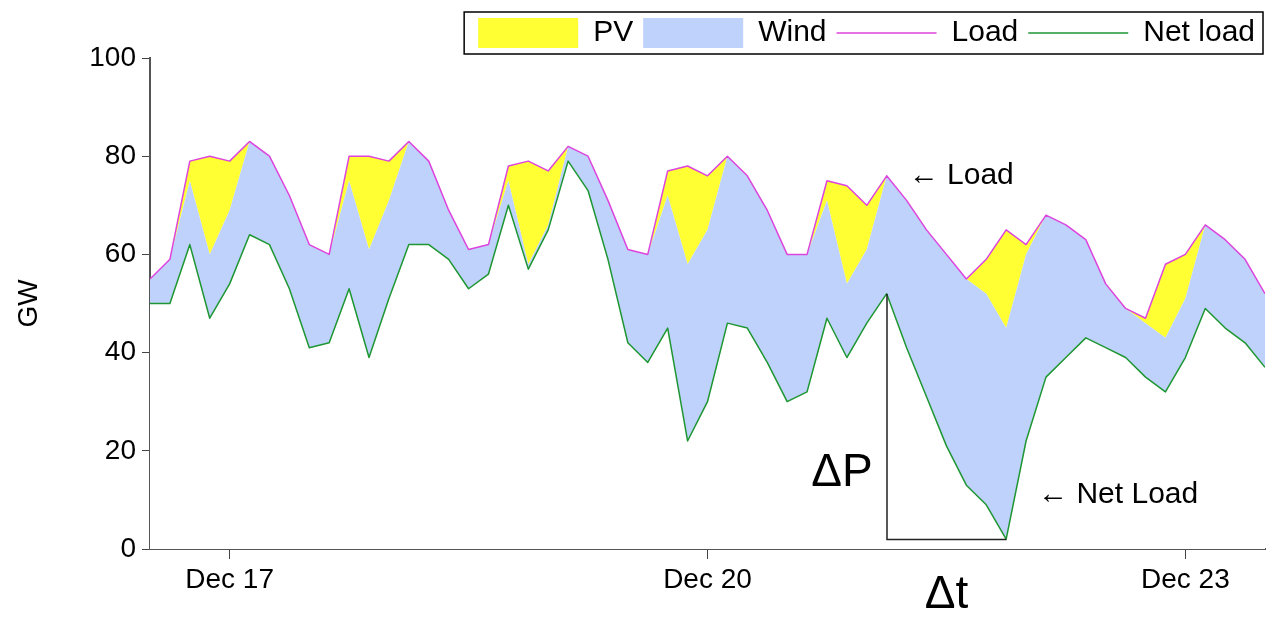 The width and height of the screenshot is (1277, 621). What do you see at coordinates (613, 31) in the screenshot?
I see `legend-label: PV` at bounding box center [613, 31].